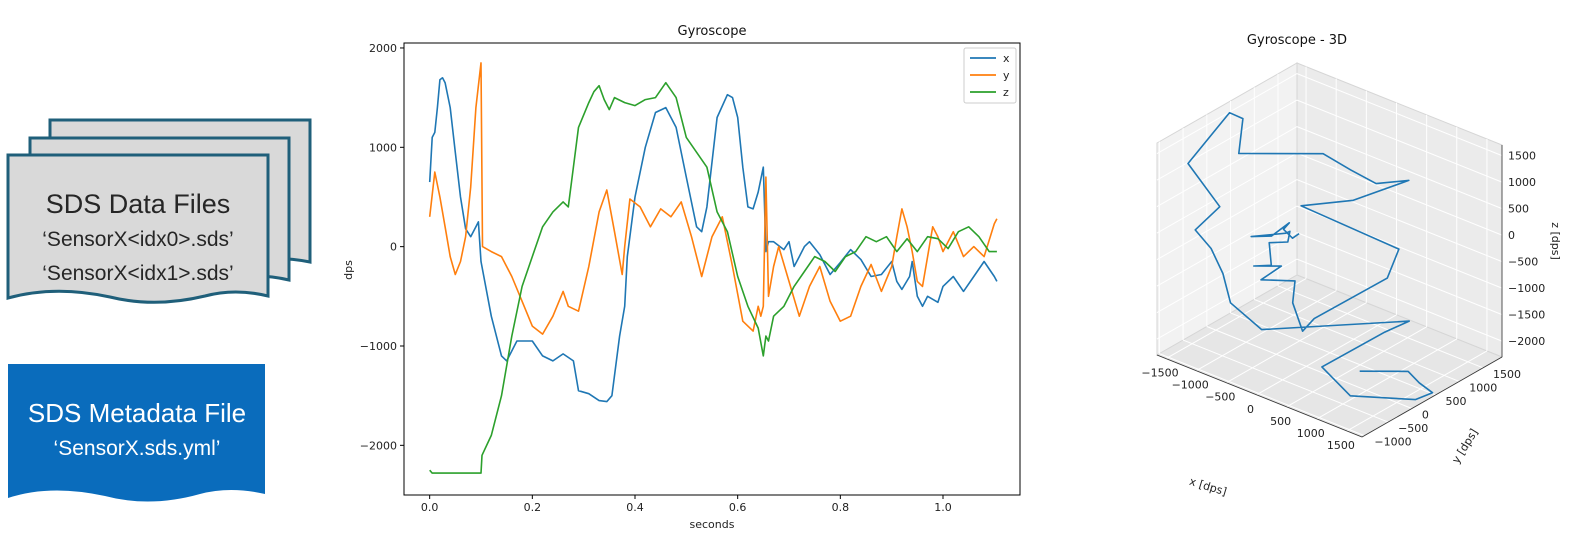 This screenshot has width=1582, height=551. Describe the element at coordinates (138, 204) in the screenshot. I see `data-files-title: SDS Data Files` at that location.